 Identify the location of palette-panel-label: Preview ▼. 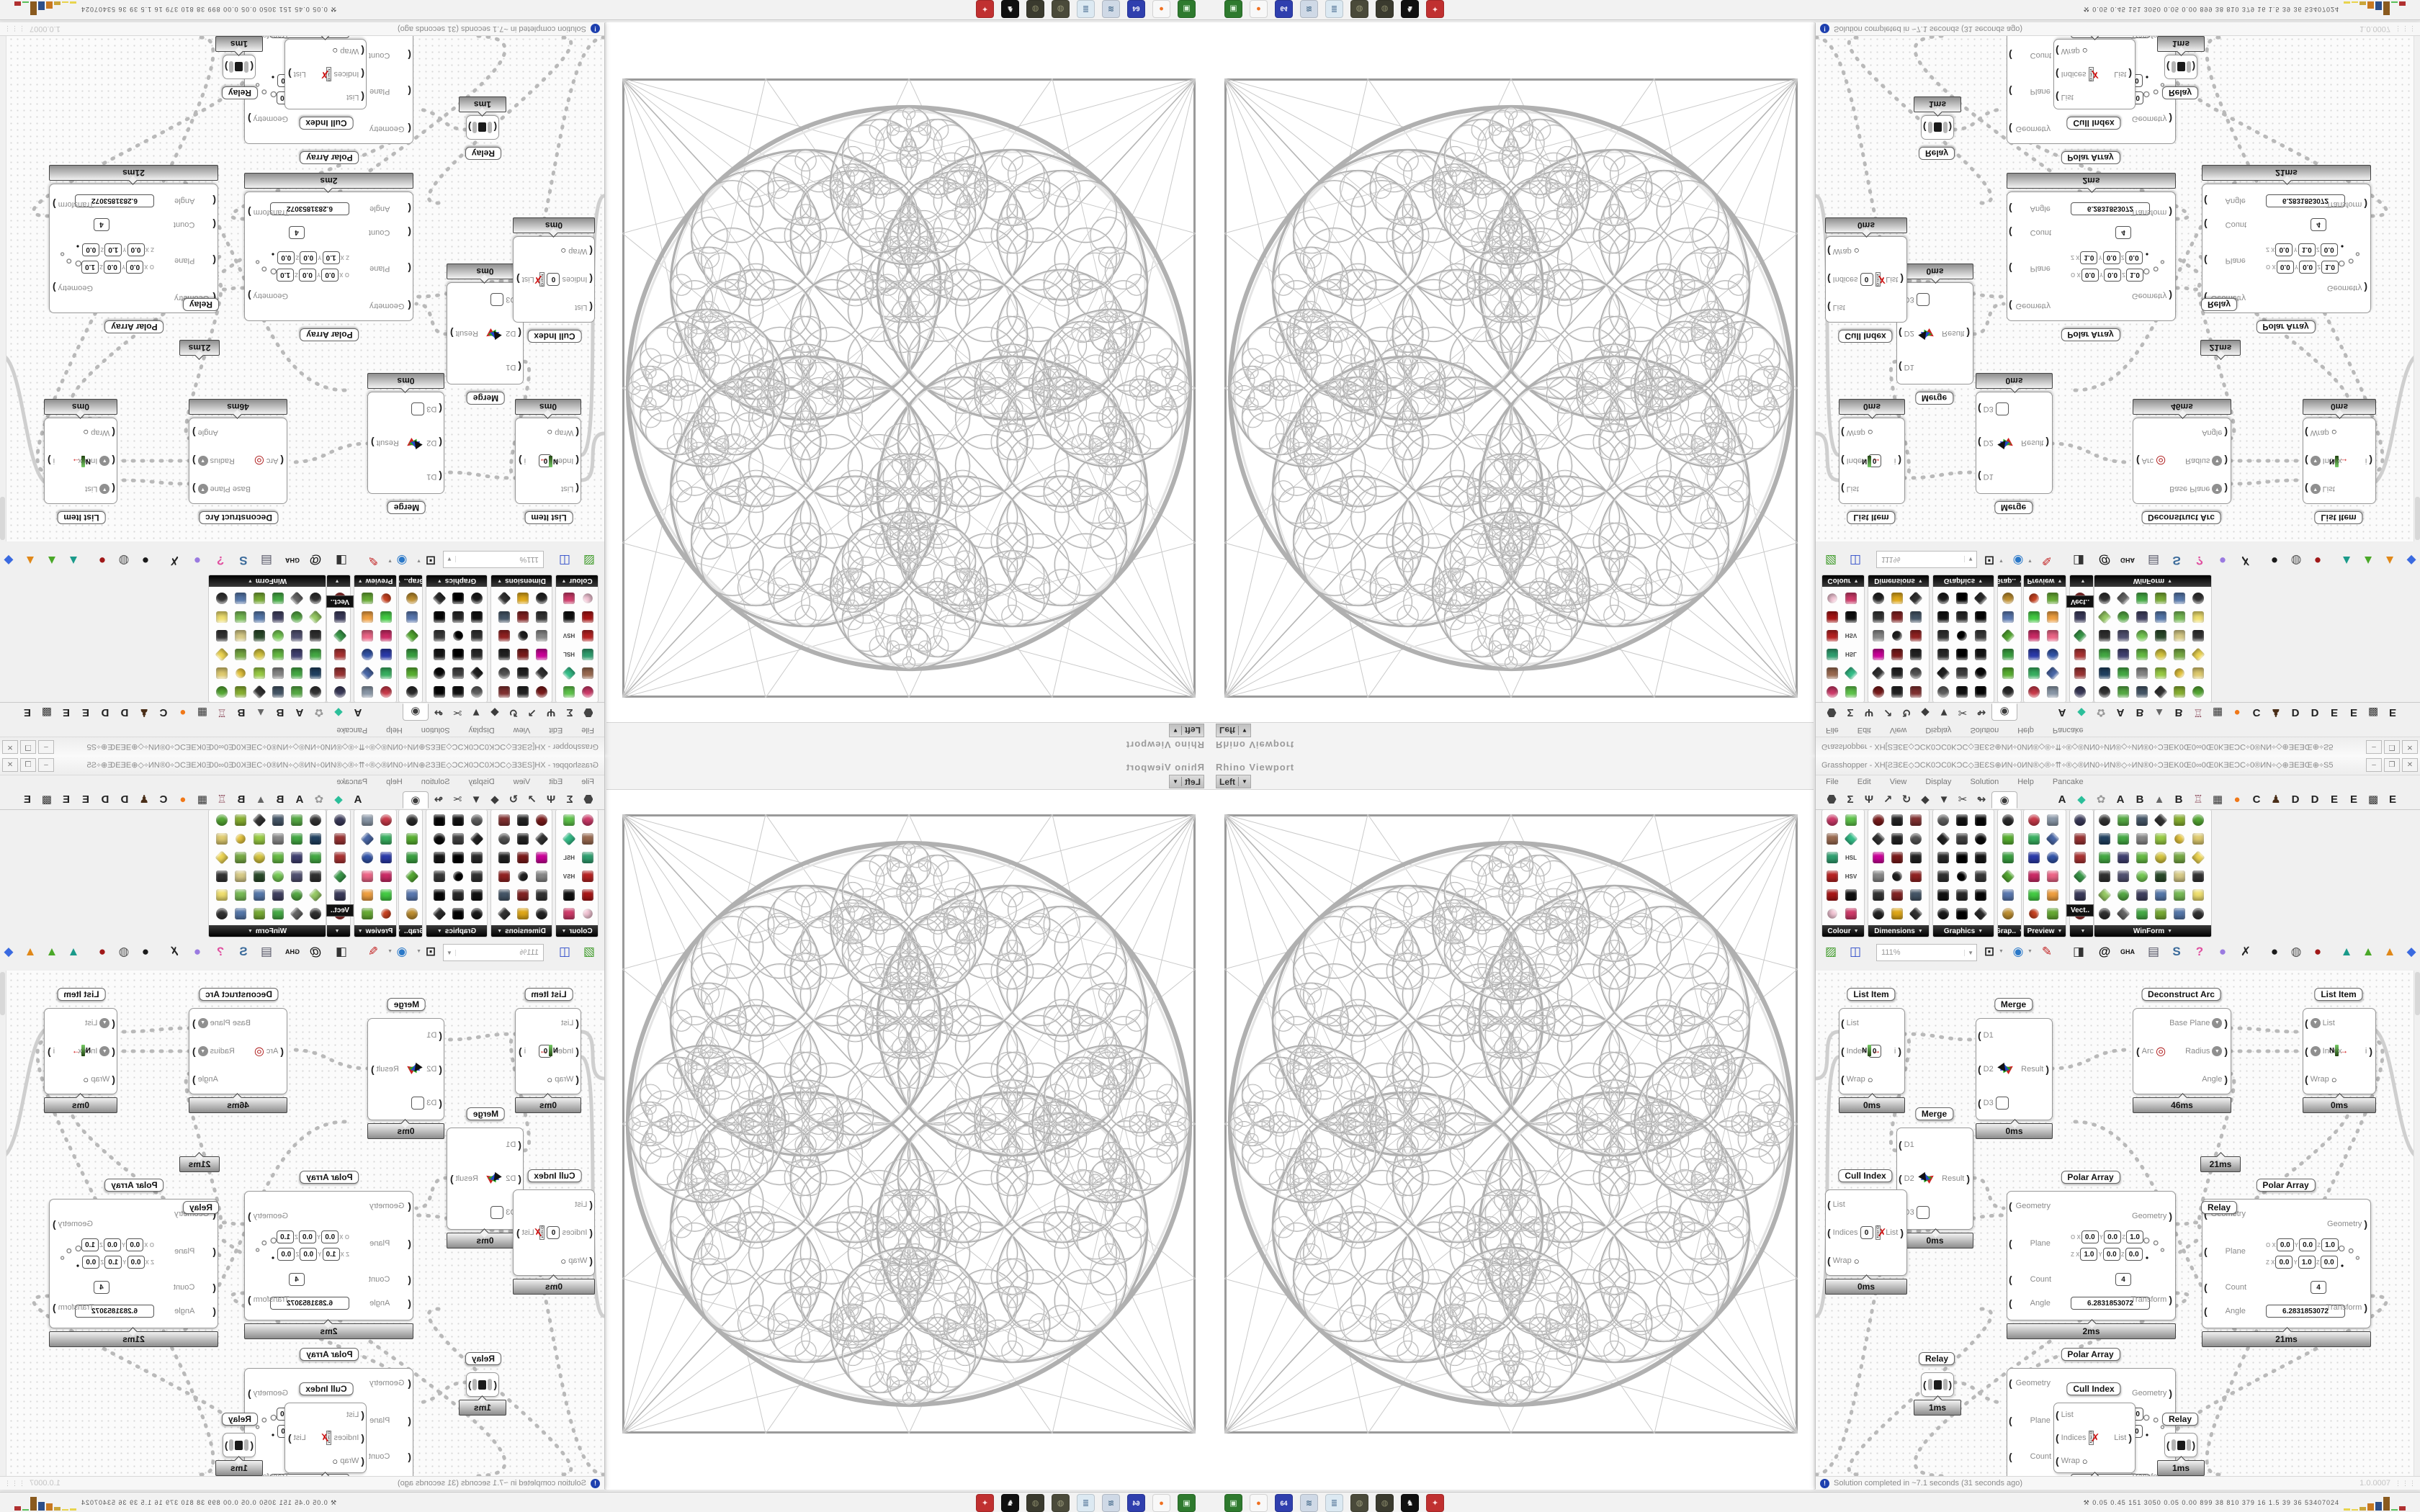
(2045, 931).